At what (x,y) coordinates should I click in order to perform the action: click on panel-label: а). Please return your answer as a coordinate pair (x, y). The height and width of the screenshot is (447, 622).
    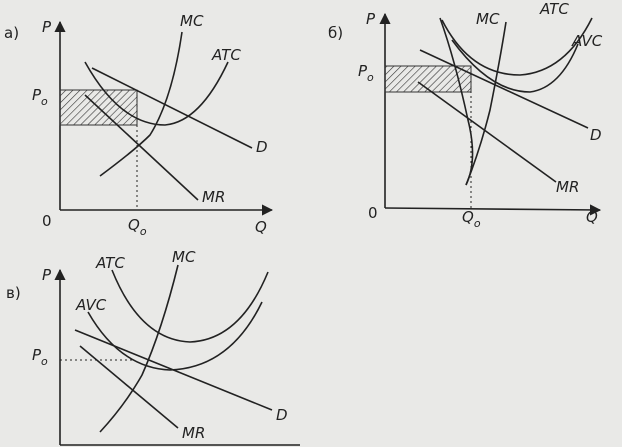
    Looking at the image, I should click on (11, 33).